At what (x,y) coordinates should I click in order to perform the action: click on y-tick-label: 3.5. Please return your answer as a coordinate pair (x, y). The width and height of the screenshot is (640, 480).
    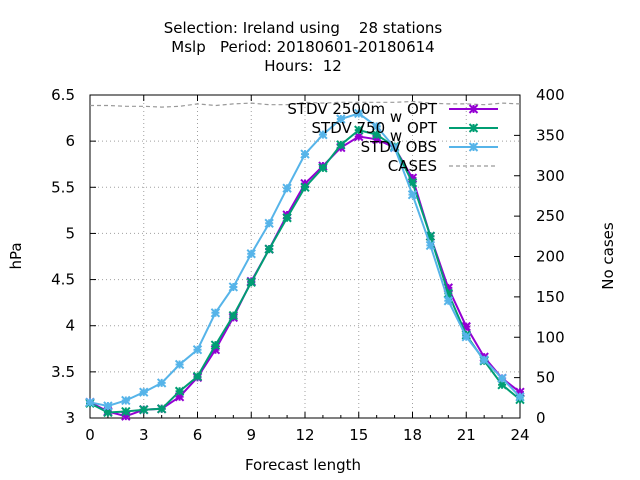
    Looking at the image, I should click on (63, 372).